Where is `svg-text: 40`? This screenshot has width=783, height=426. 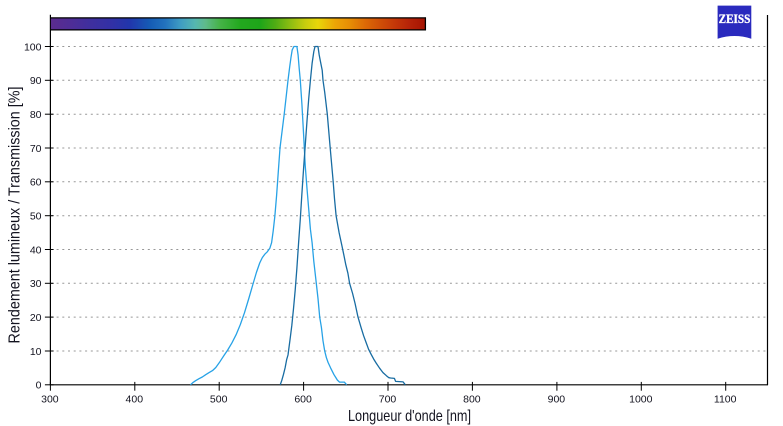 svg-text: 40 is located at coordinates (36, 250).